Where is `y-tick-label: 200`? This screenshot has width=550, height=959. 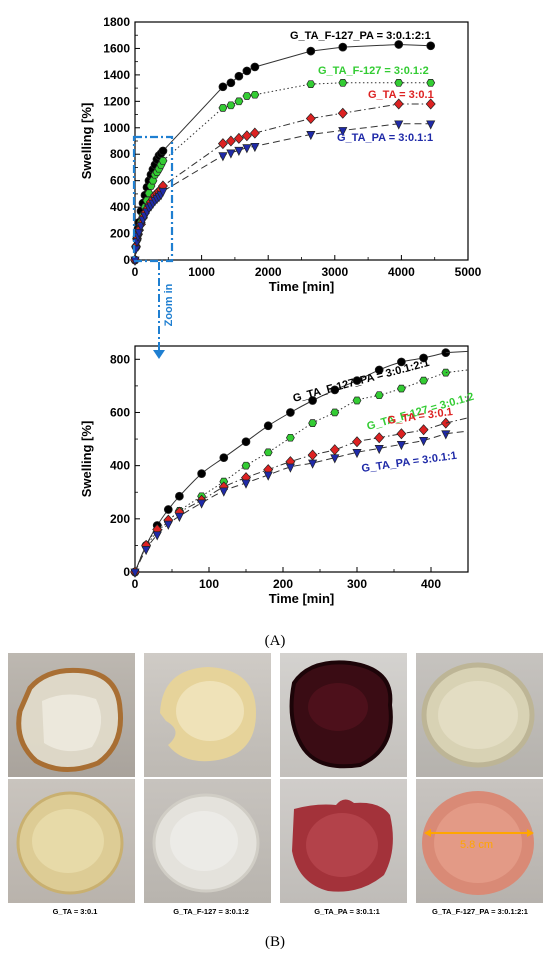 y-tick-label: 200 is located at coordinates (120, 519).